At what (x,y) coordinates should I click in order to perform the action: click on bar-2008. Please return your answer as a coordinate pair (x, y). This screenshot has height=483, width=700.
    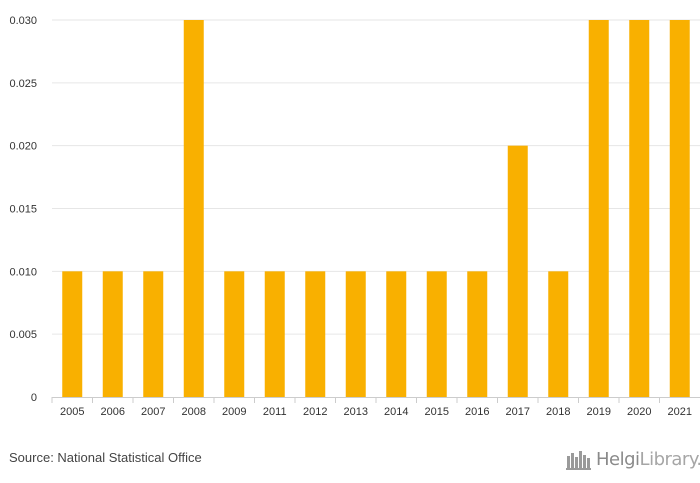
    Looking at the image, I should click on (193, 208).